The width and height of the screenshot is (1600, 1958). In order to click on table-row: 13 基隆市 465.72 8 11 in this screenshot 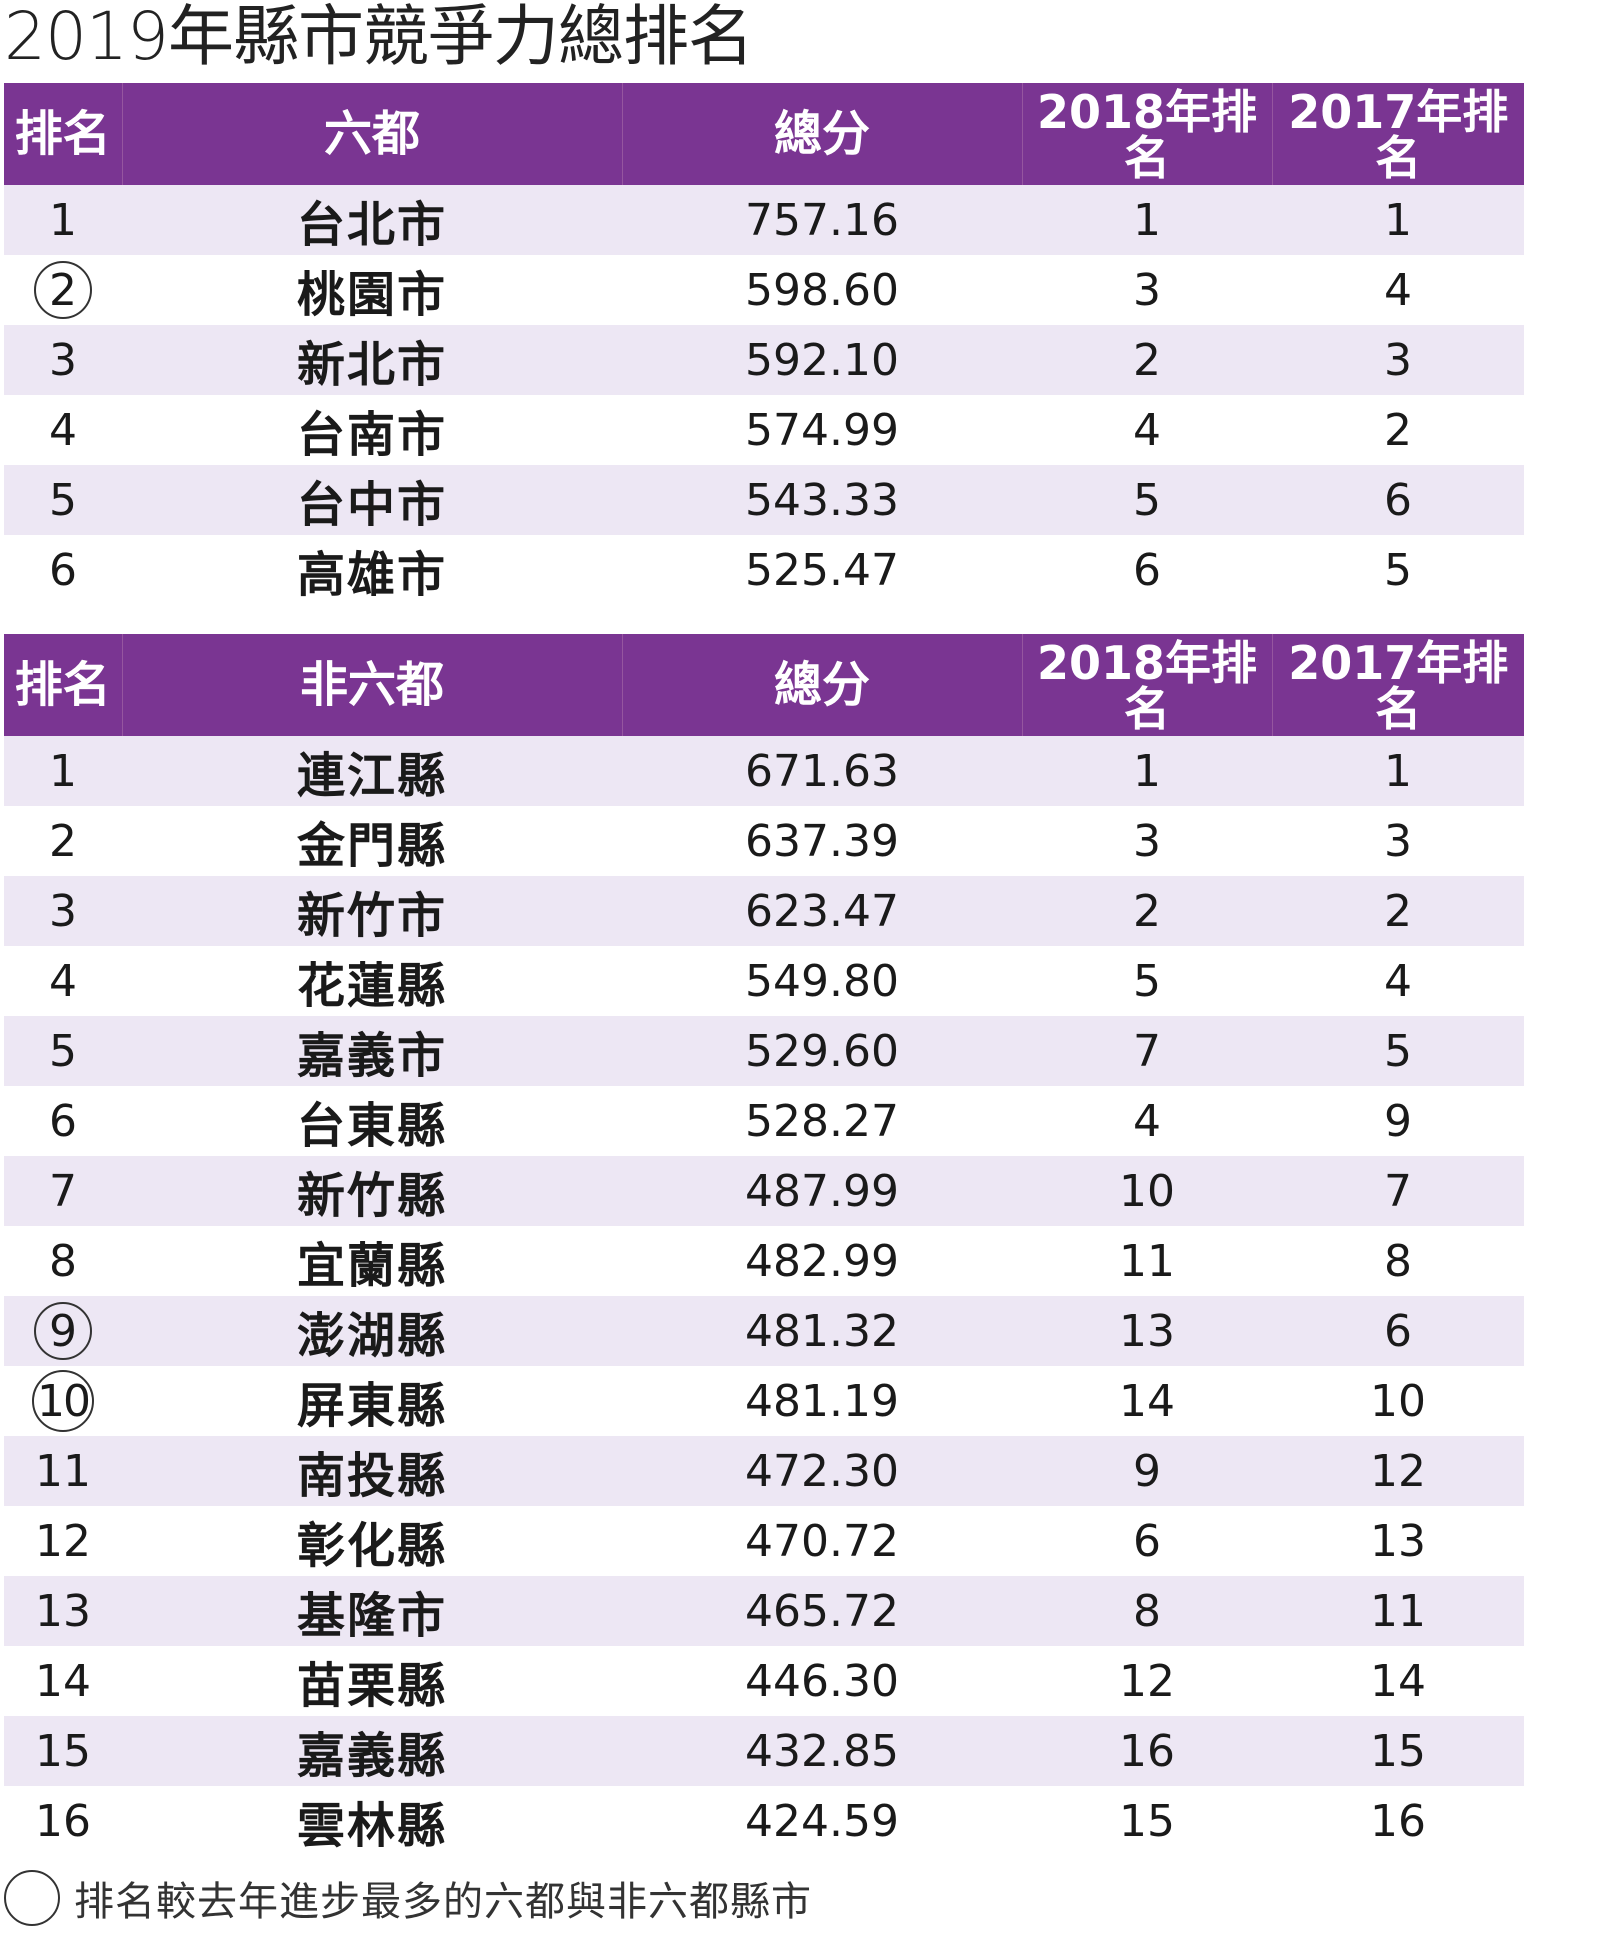, I will do `click(764, 1611)`.